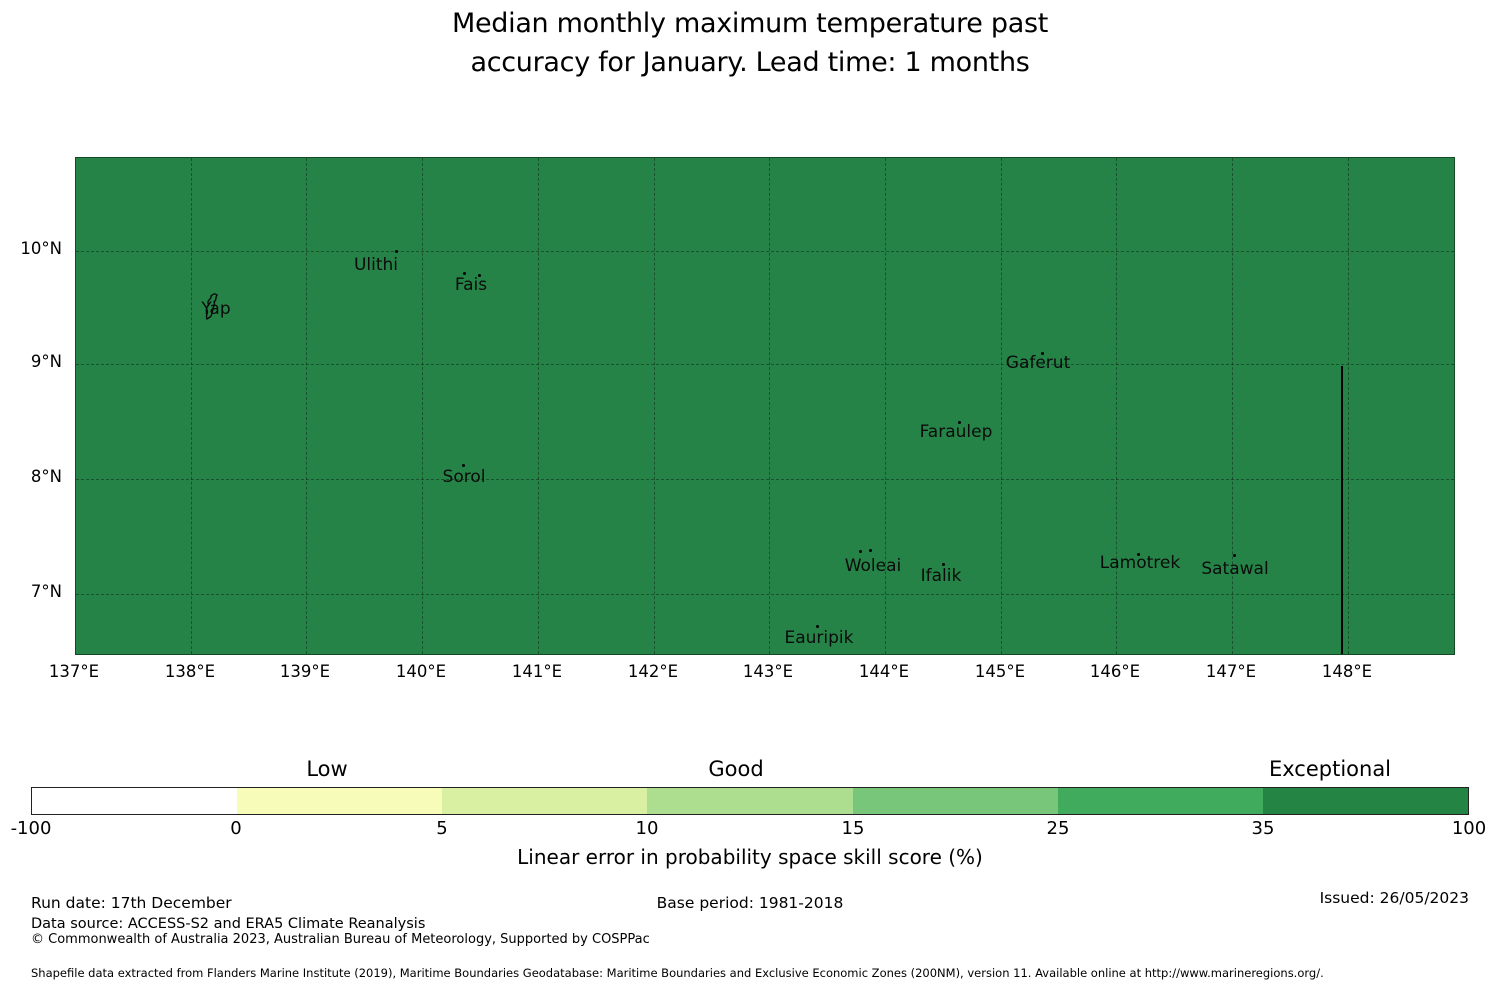 The image size is (1500, 990). I want to click on colorbar-tick-label: -100, so click(31, 828).